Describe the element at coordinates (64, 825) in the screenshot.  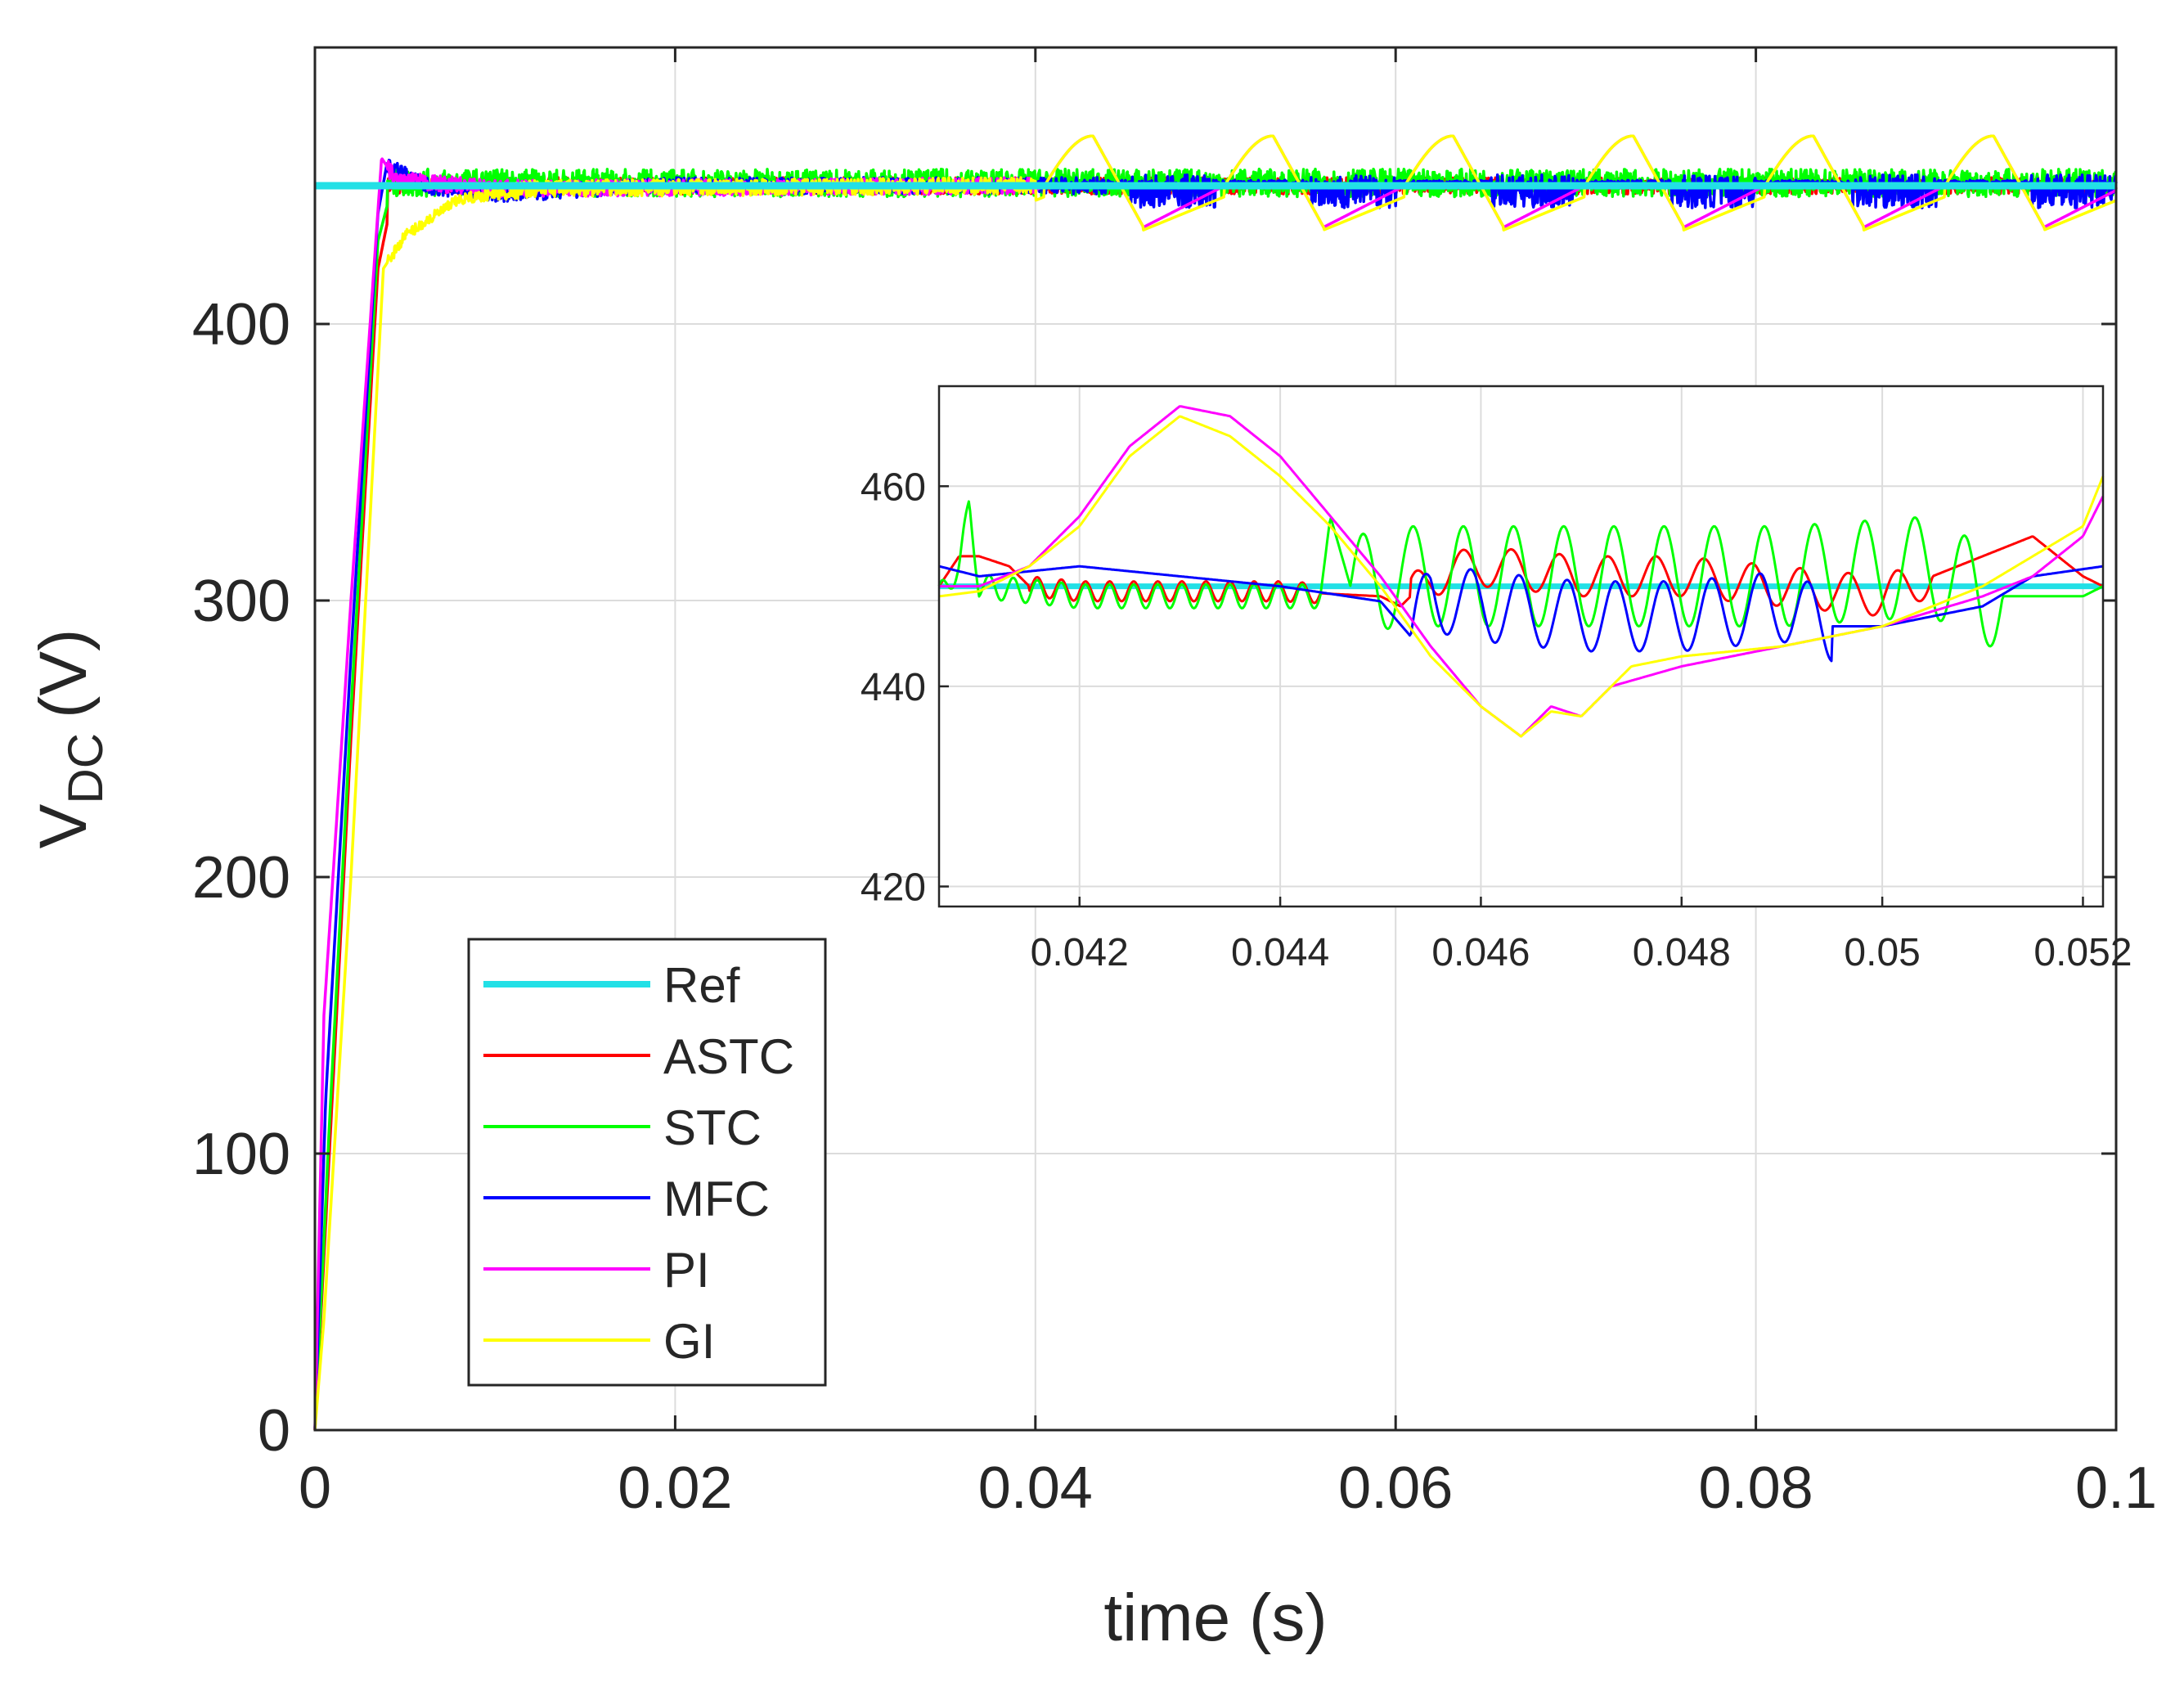
I see `y-axis-label-main: V` at that location.